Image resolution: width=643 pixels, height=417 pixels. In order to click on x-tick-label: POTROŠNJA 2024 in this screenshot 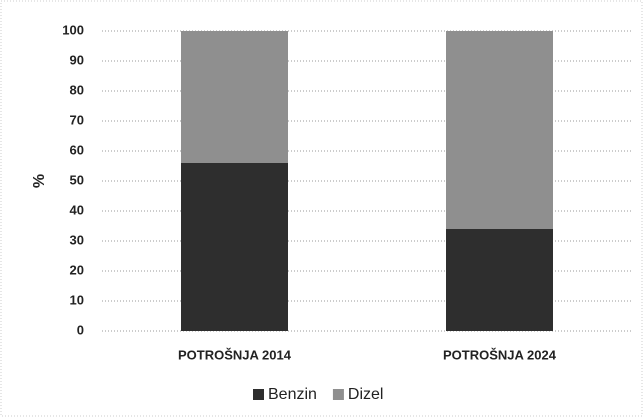, I will do `click(500, 354)`.